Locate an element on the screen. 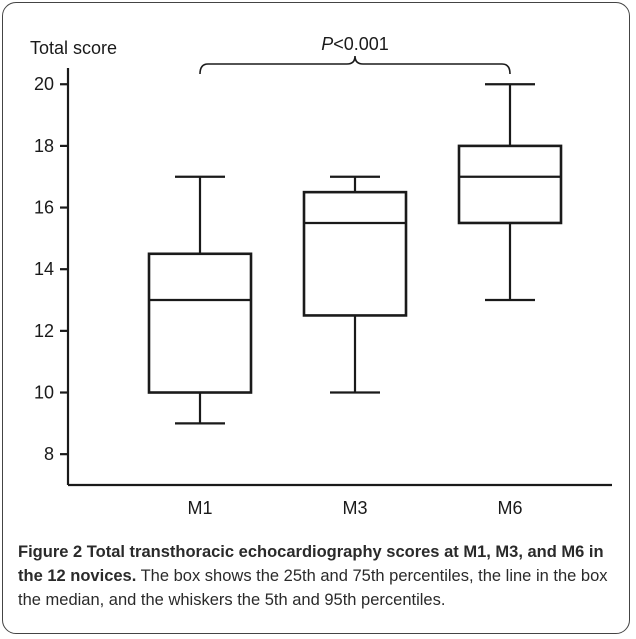 This screenshot has height=639, width=636. significance-bracket: P<0.001 is located at coordinates (355, 54).